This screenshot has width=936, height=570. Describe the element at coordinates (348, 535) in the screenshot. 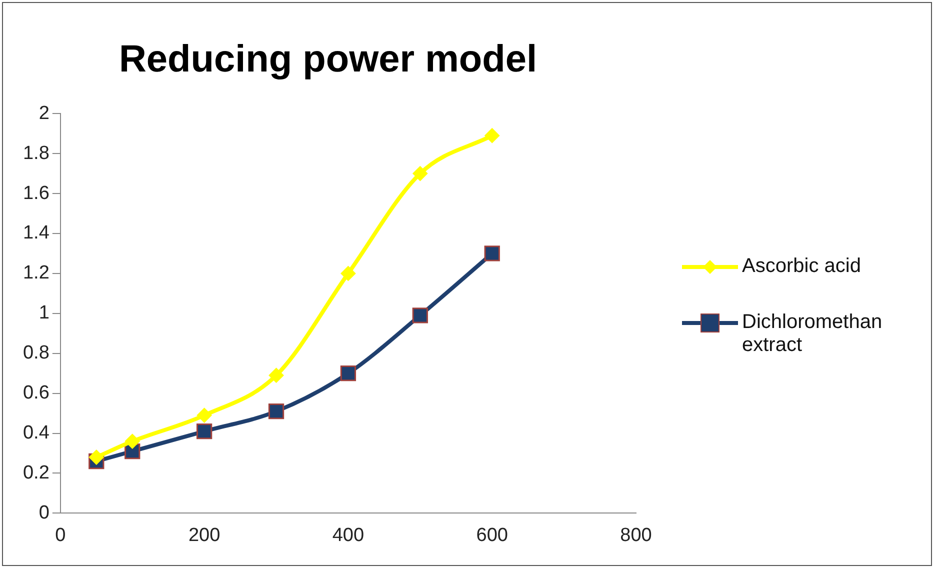

I see `x-tick-label: 400` at that location.